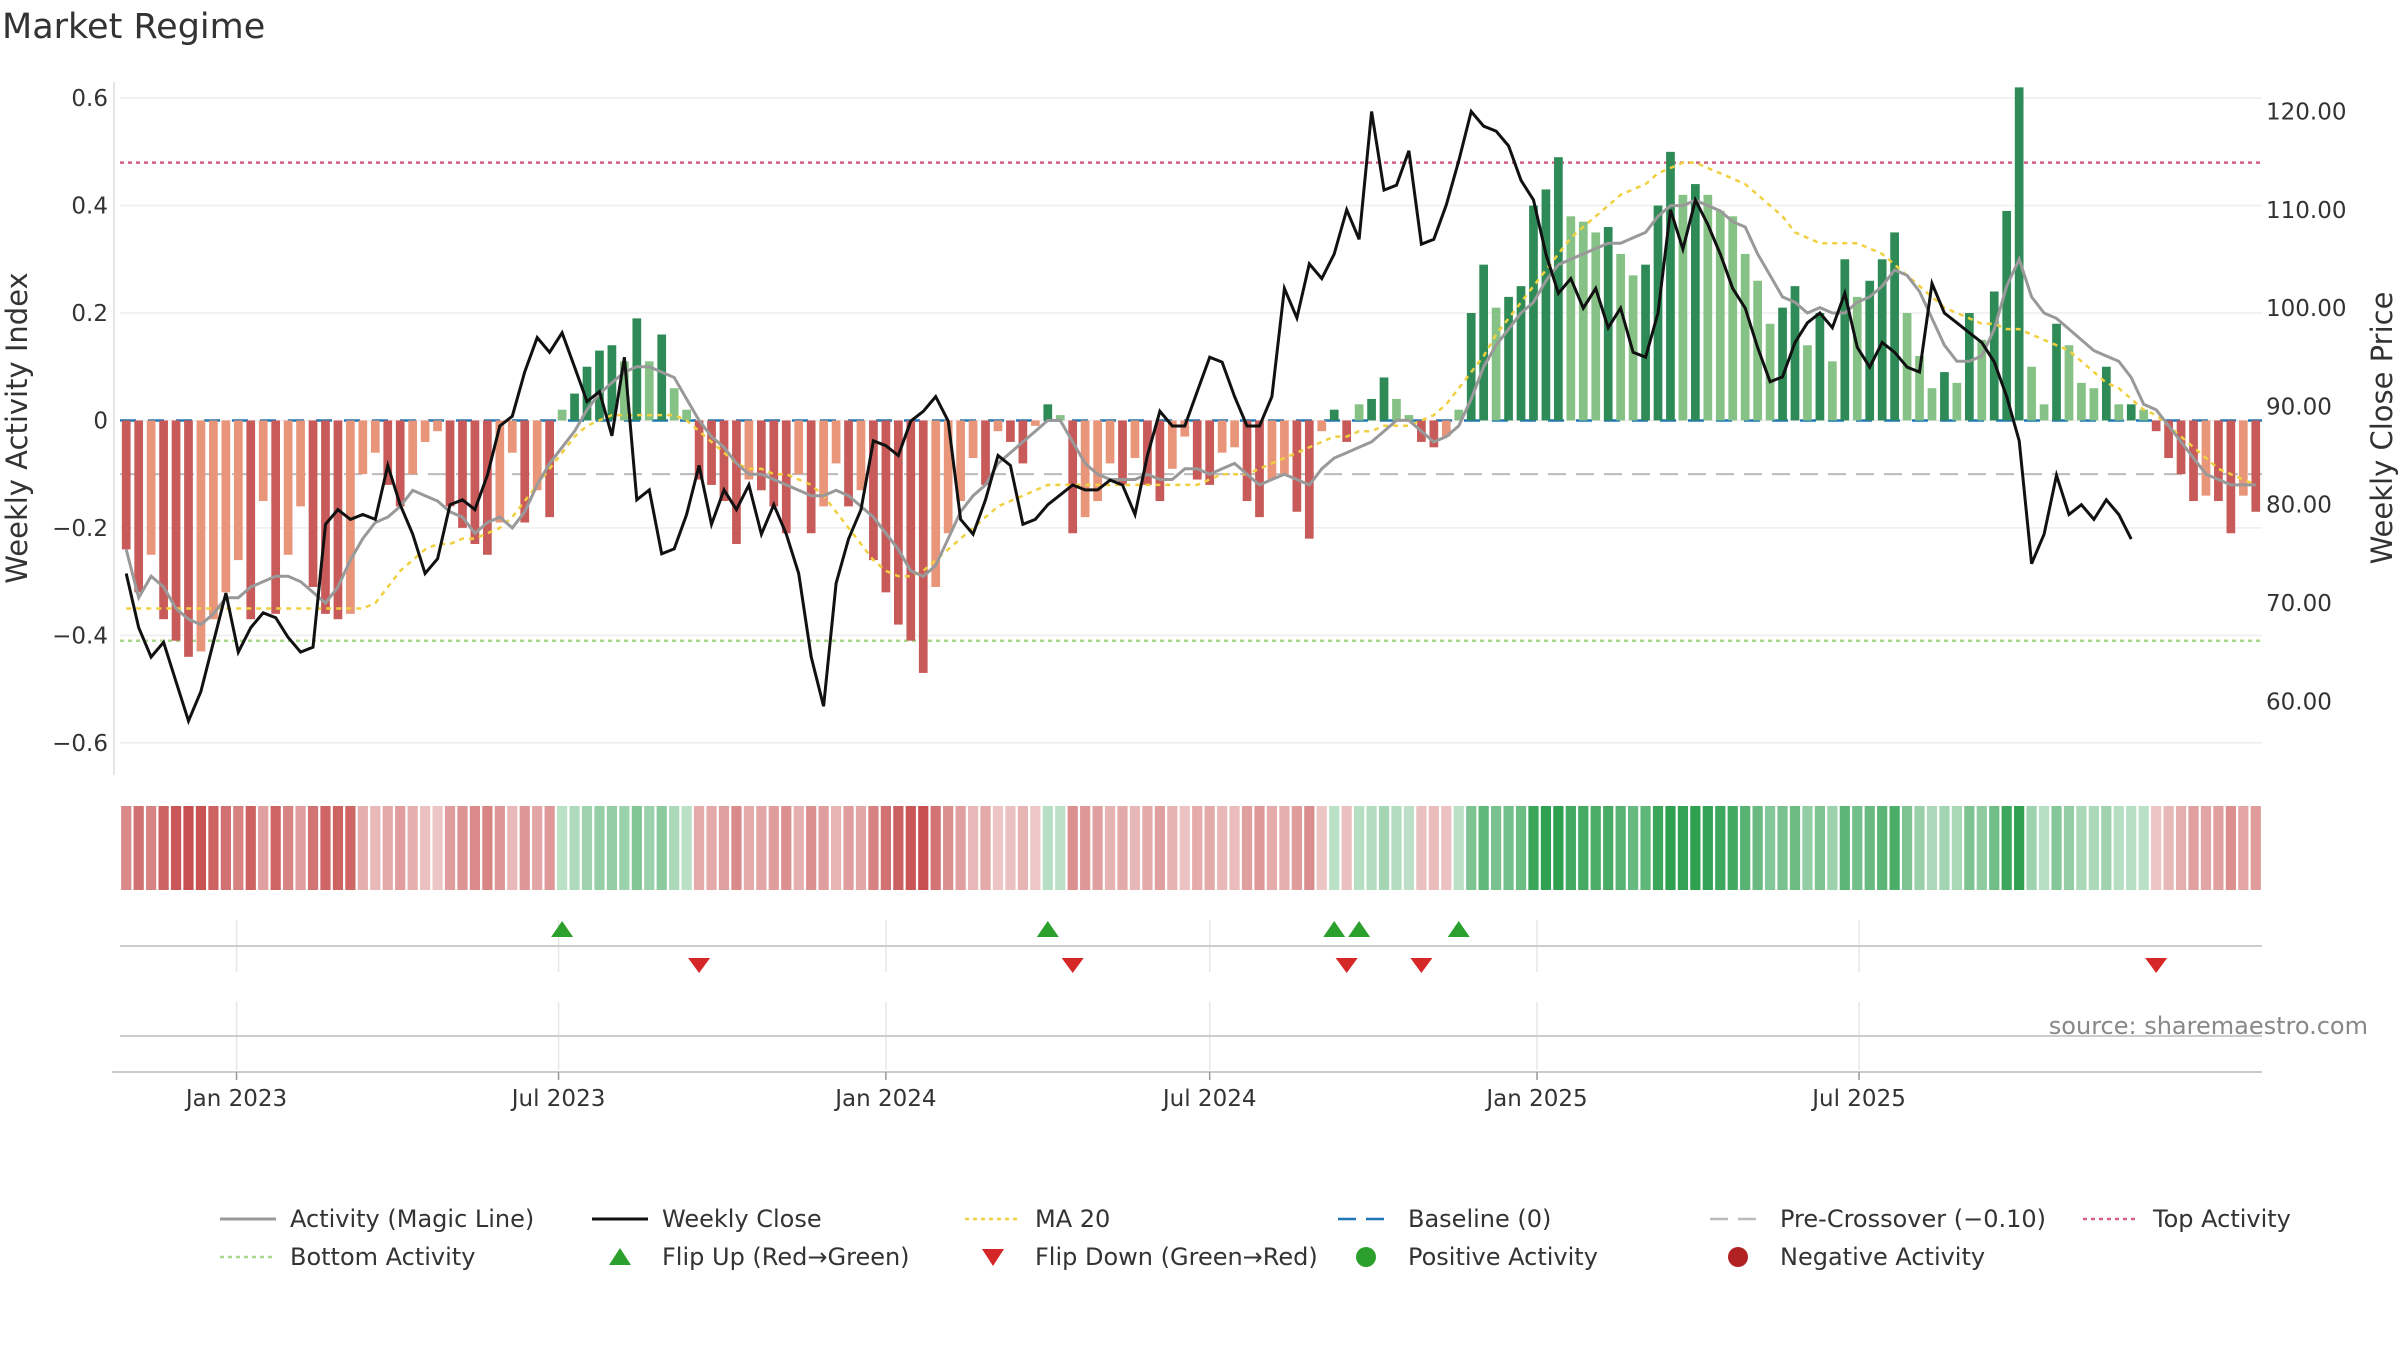  I want to click on legend-item: Positive Activity, so click(1477, 1257).